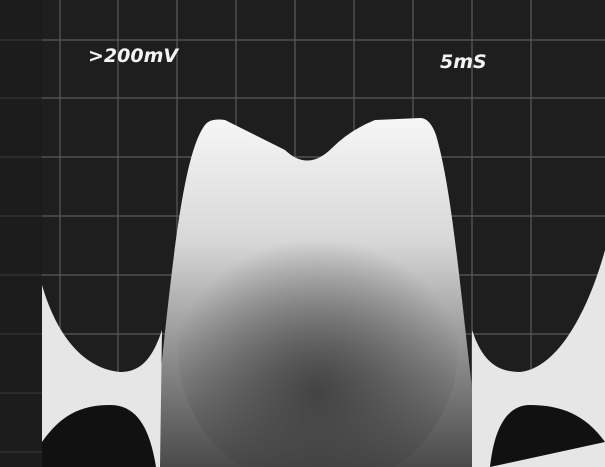 The height and width of the screenshot is (467, 605). Describe the element at coordinates (538, 358) in the screenshot. I see `waveform-right` at that location.